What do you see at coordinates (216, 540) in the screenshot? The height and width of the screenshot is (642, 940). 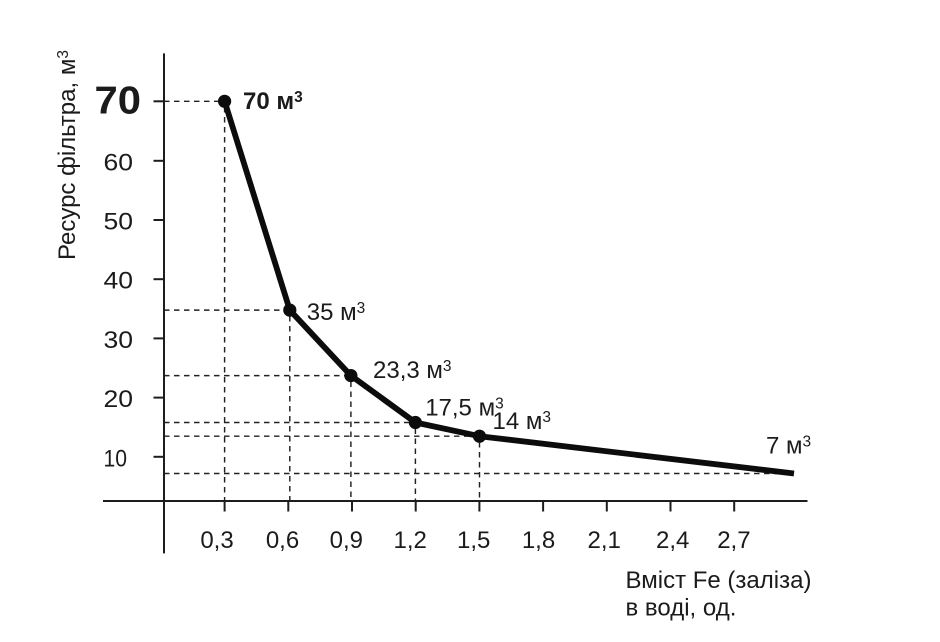 I see `svg-text: 0,3` at bounding box center [216, 540].